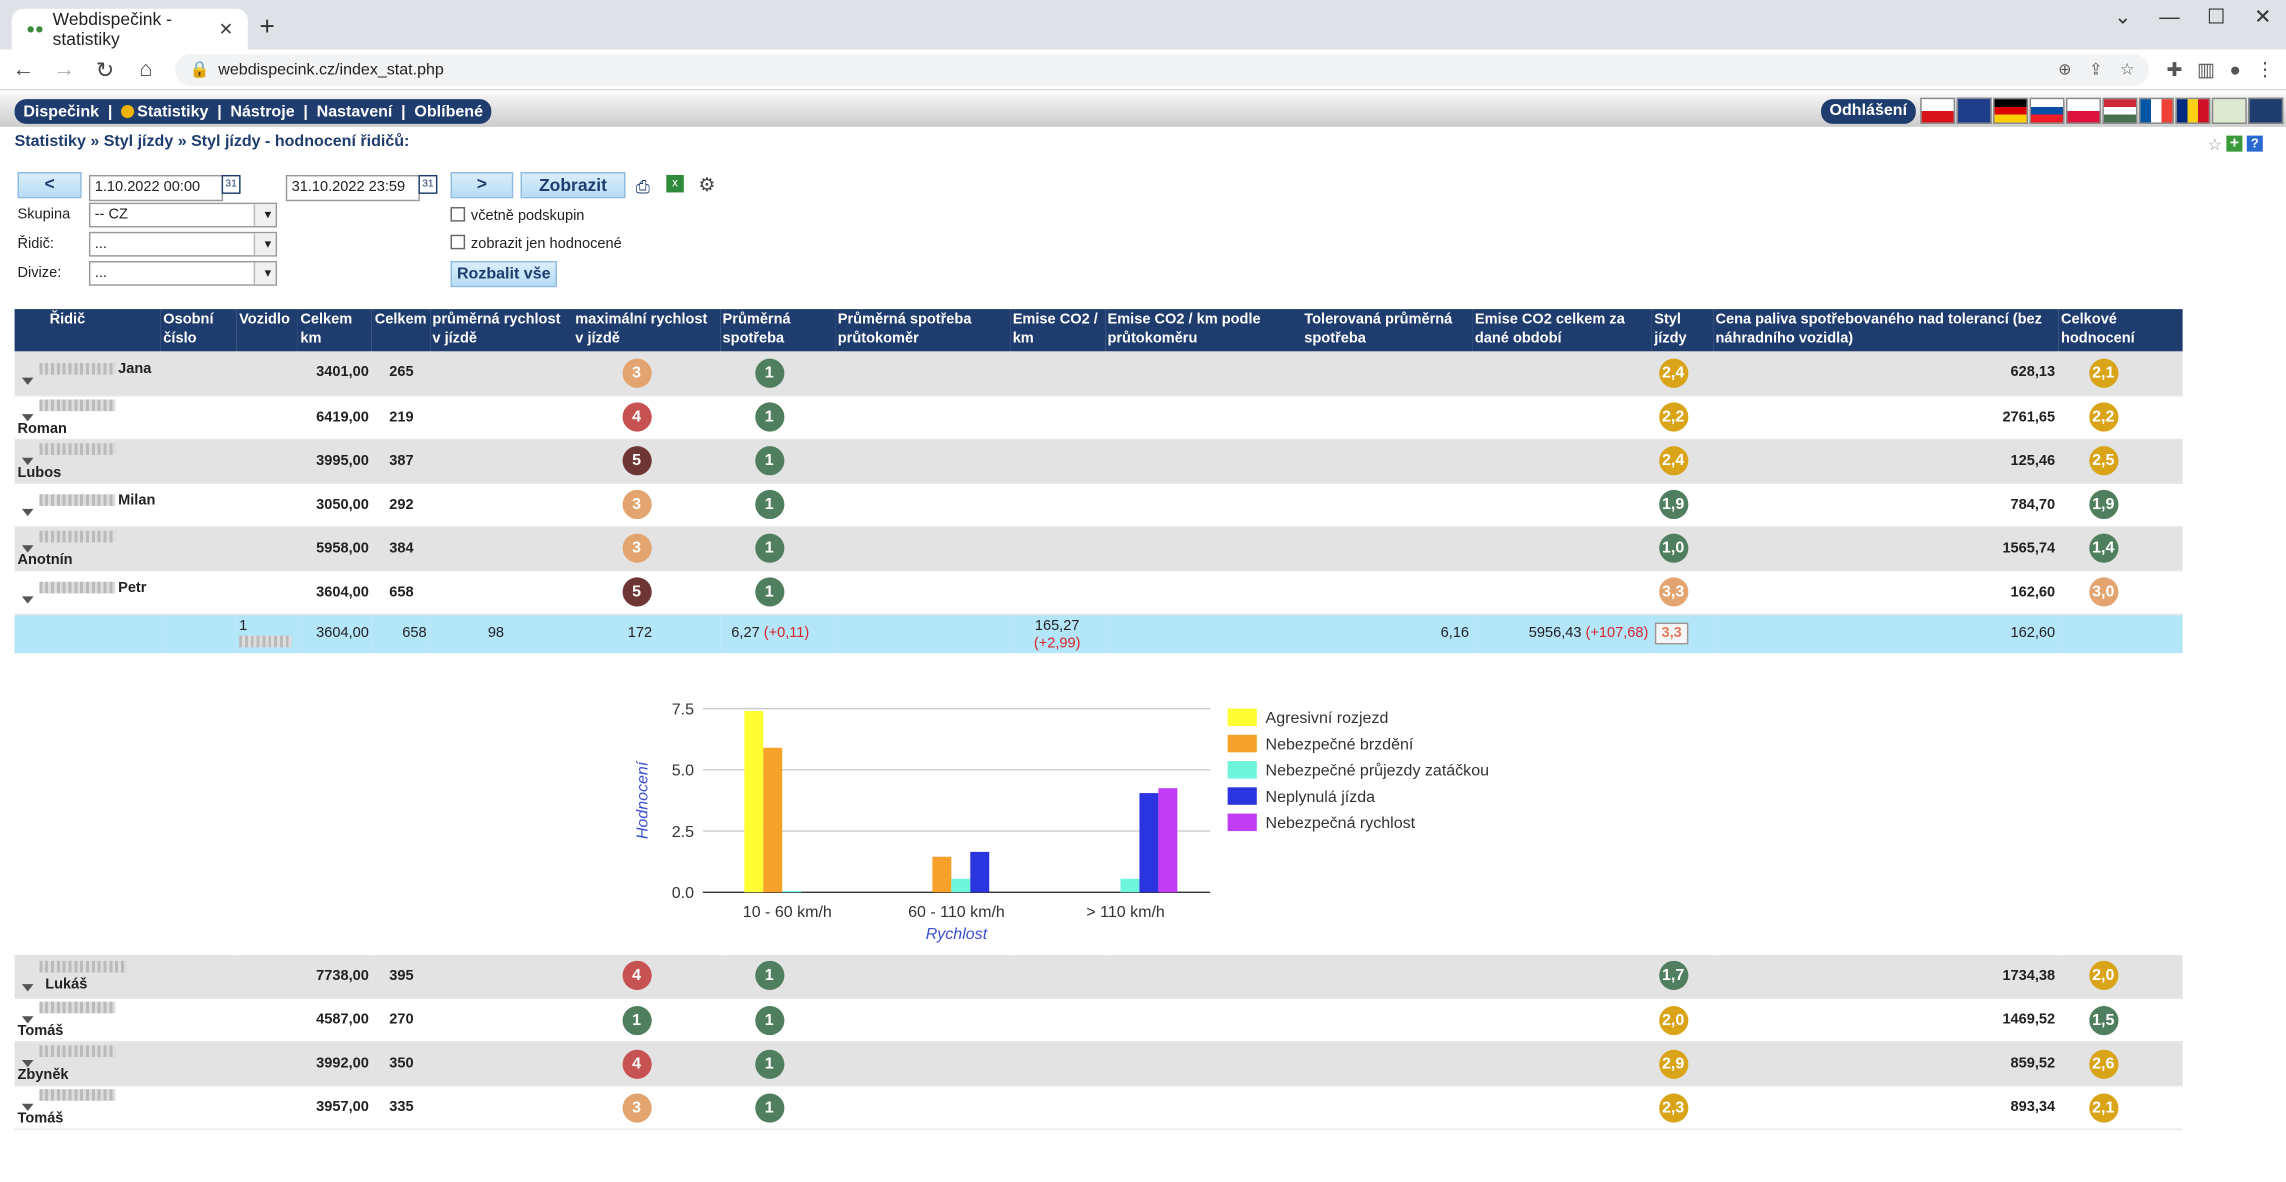 The image size is (2286, 1182). I want to click on table-row: Lubos 3995,00 387 5 1 2,4 125,46 2,5, so click(1098, 461).